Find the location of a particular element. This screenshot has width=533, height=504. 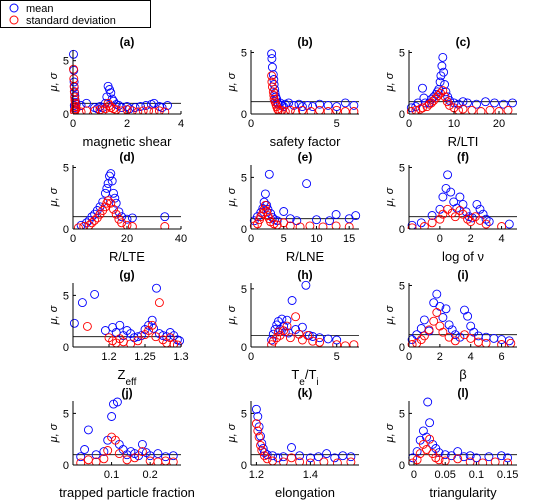

panel-10: (j) 0.1 0.2 0 5μ, σ trapped particle fraction is located at coordinates (121, 443).